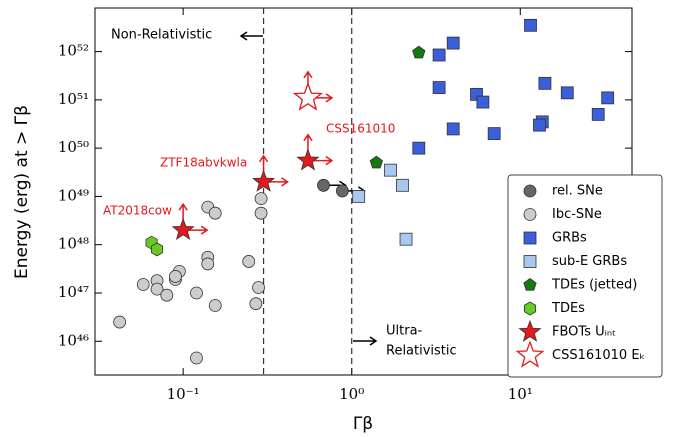  Describe the element at coordinates (137, 211) in the screenshot. I see `annotation: AT2018cow` at that location.